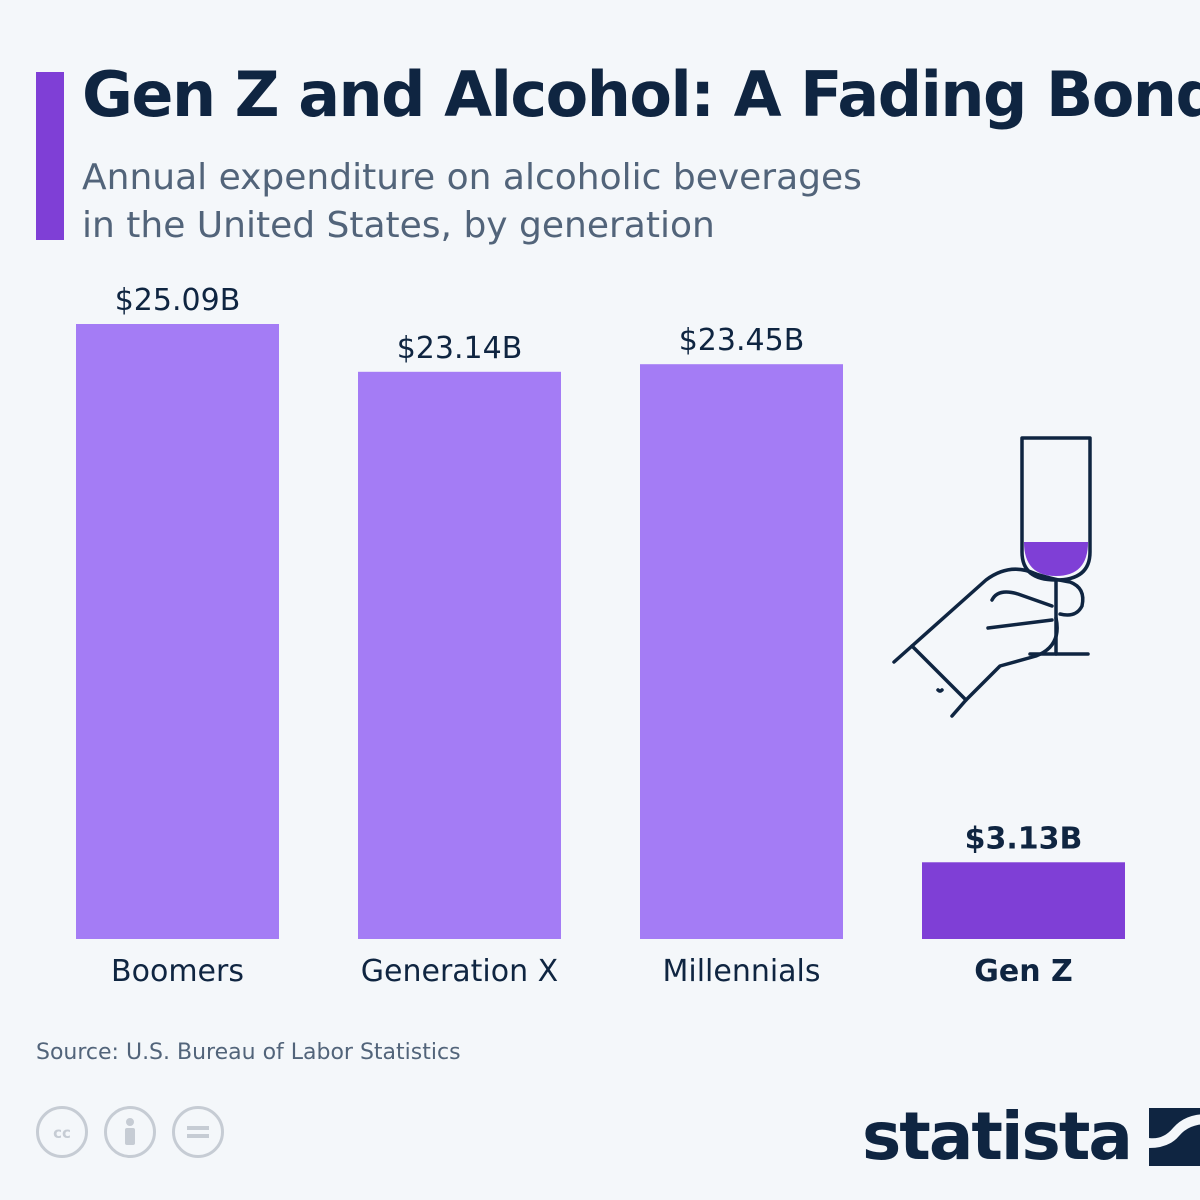  Describe the element at coordinates (1174, 1136) in the screenshot. I see `statista-logo-icon` at that location.